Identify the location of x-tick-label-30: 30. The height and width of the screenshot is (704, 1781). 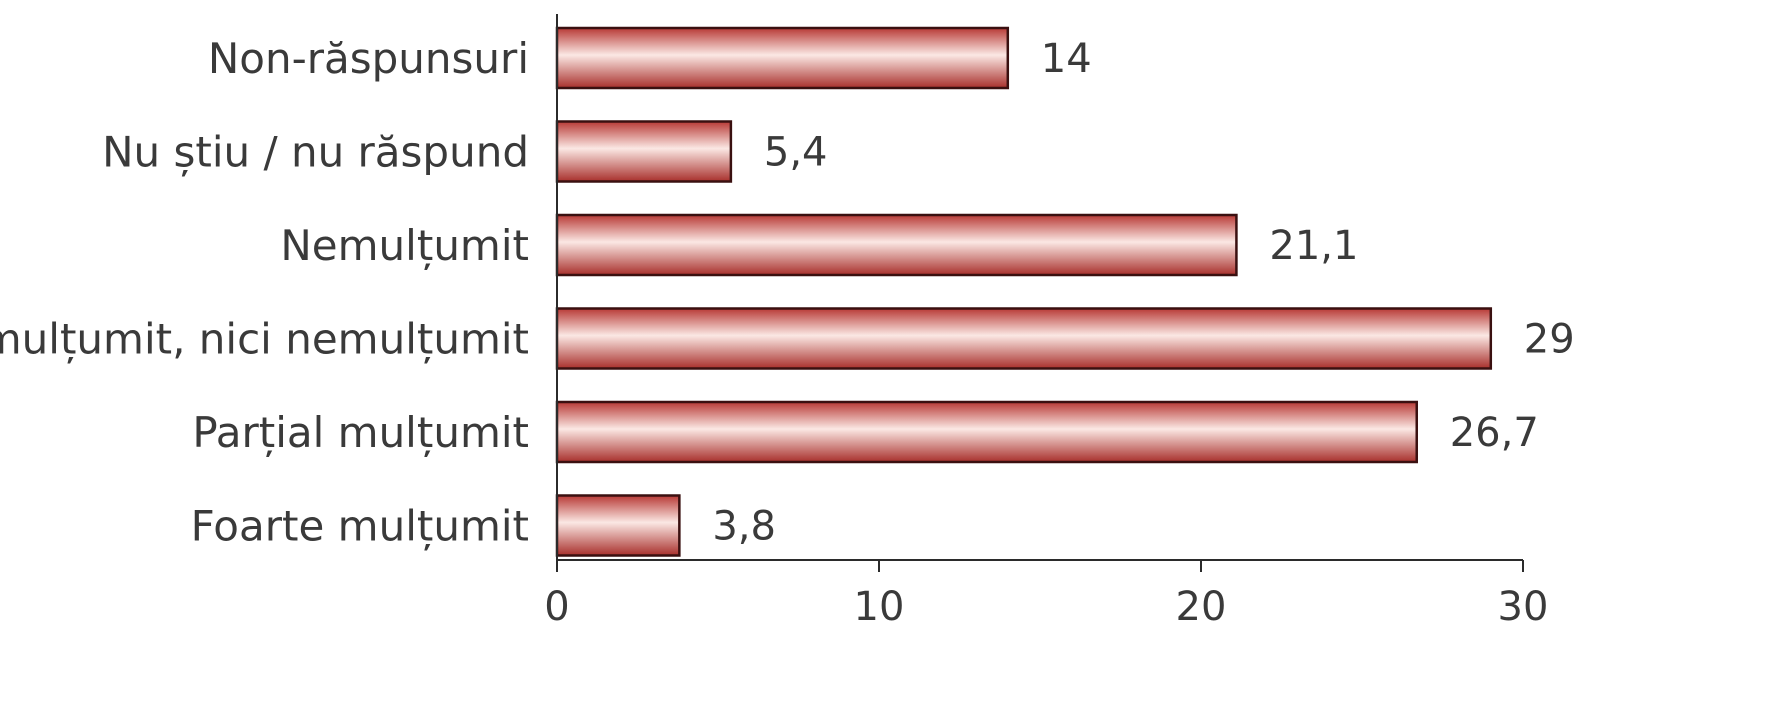
(1523, 607).